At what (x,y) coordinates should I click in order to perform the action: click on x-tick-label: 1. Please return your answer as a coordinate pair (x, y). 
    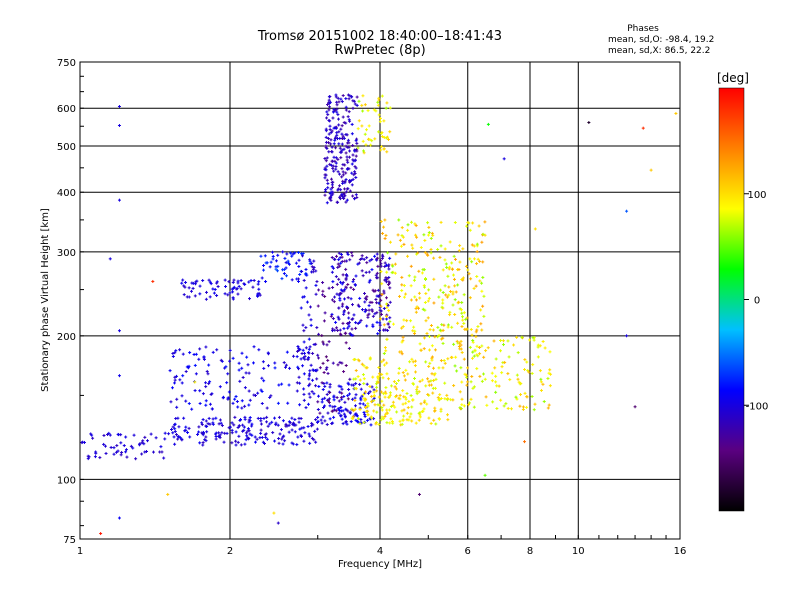
    Looking at the image, I should click on (80, 551).